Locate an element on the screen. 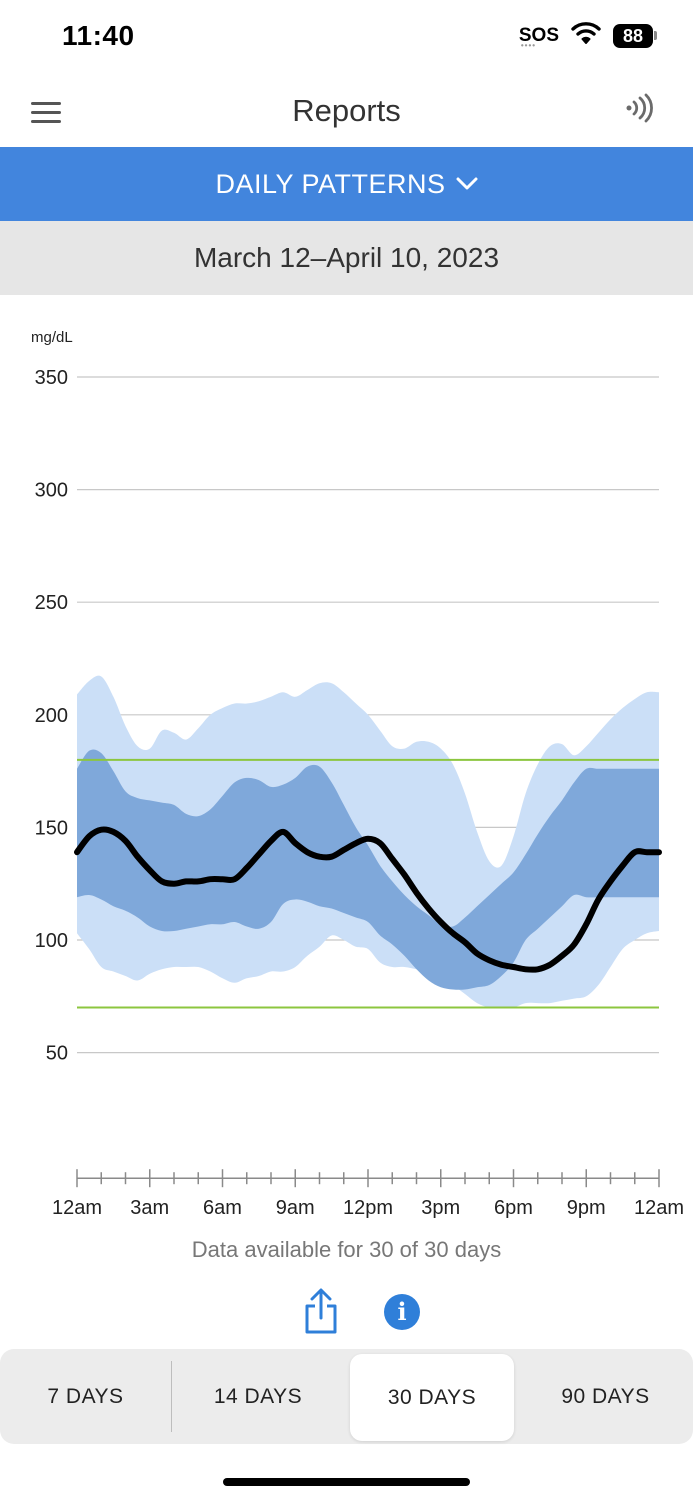  report-type-label: DAILY PATTERNS is located at coordinates (330, 183).